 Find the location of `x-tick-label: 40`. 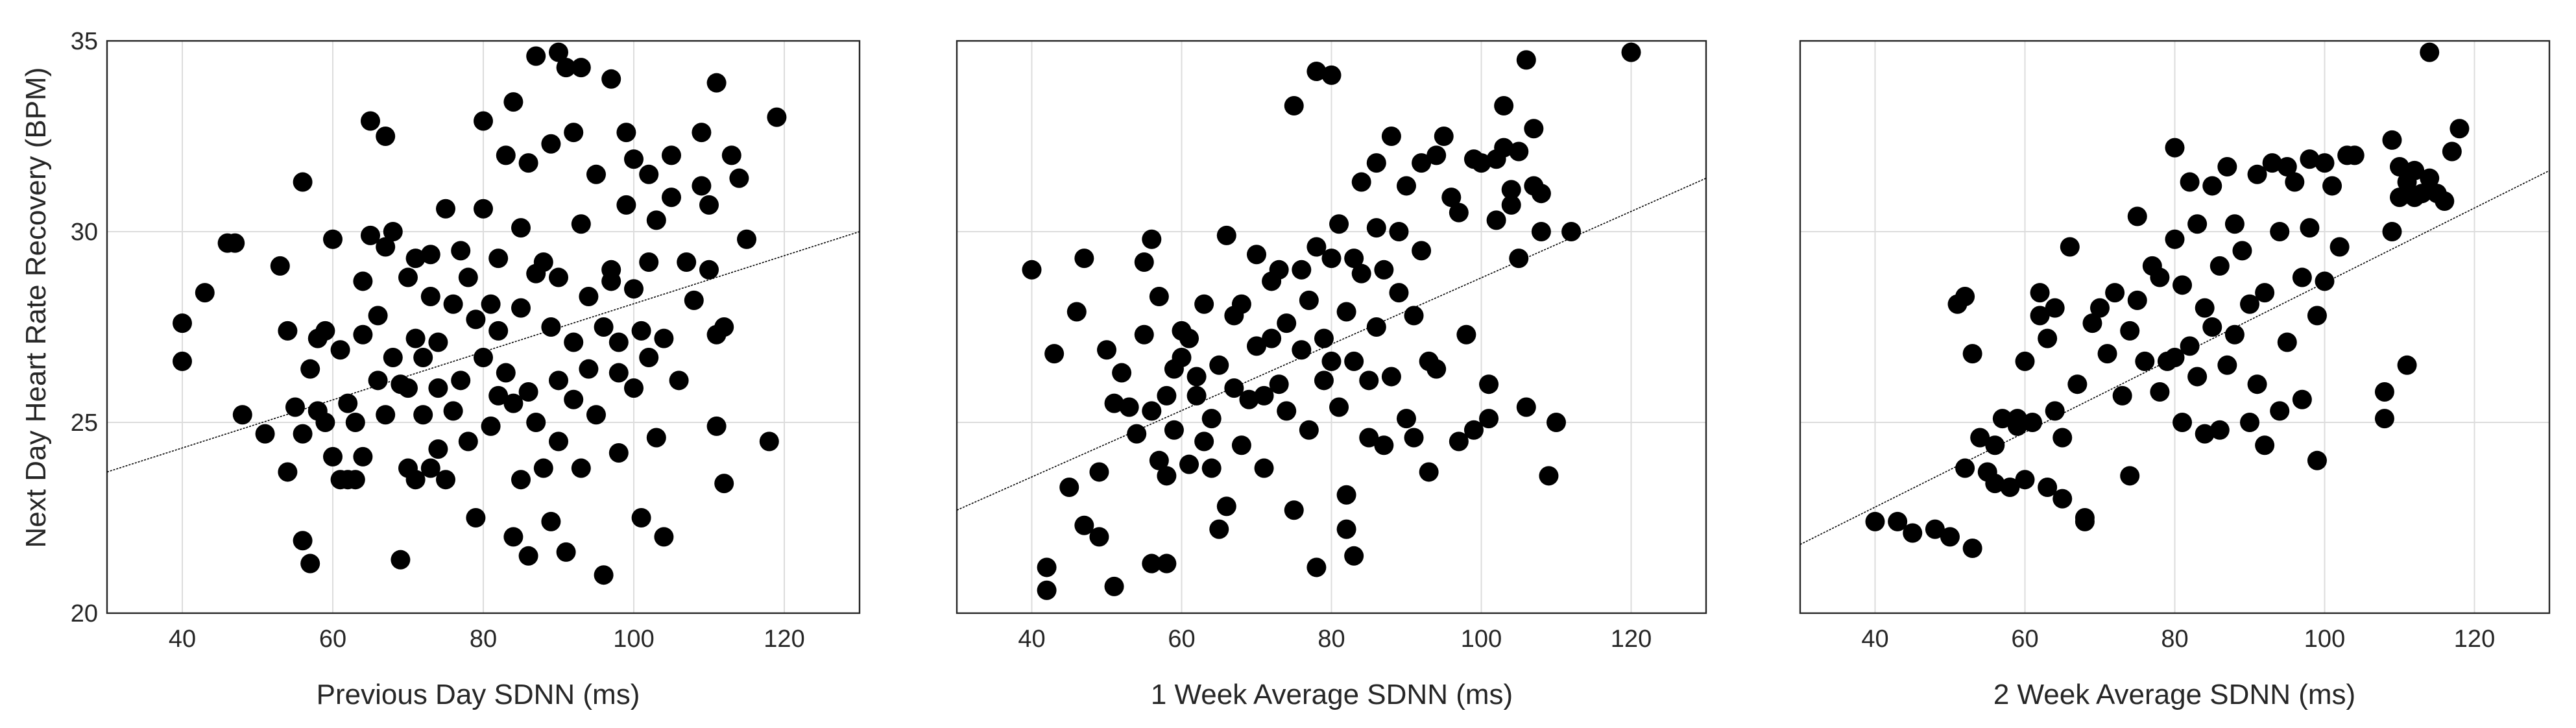

x-tick-label: 40 is located at coordinates (1031, 639).